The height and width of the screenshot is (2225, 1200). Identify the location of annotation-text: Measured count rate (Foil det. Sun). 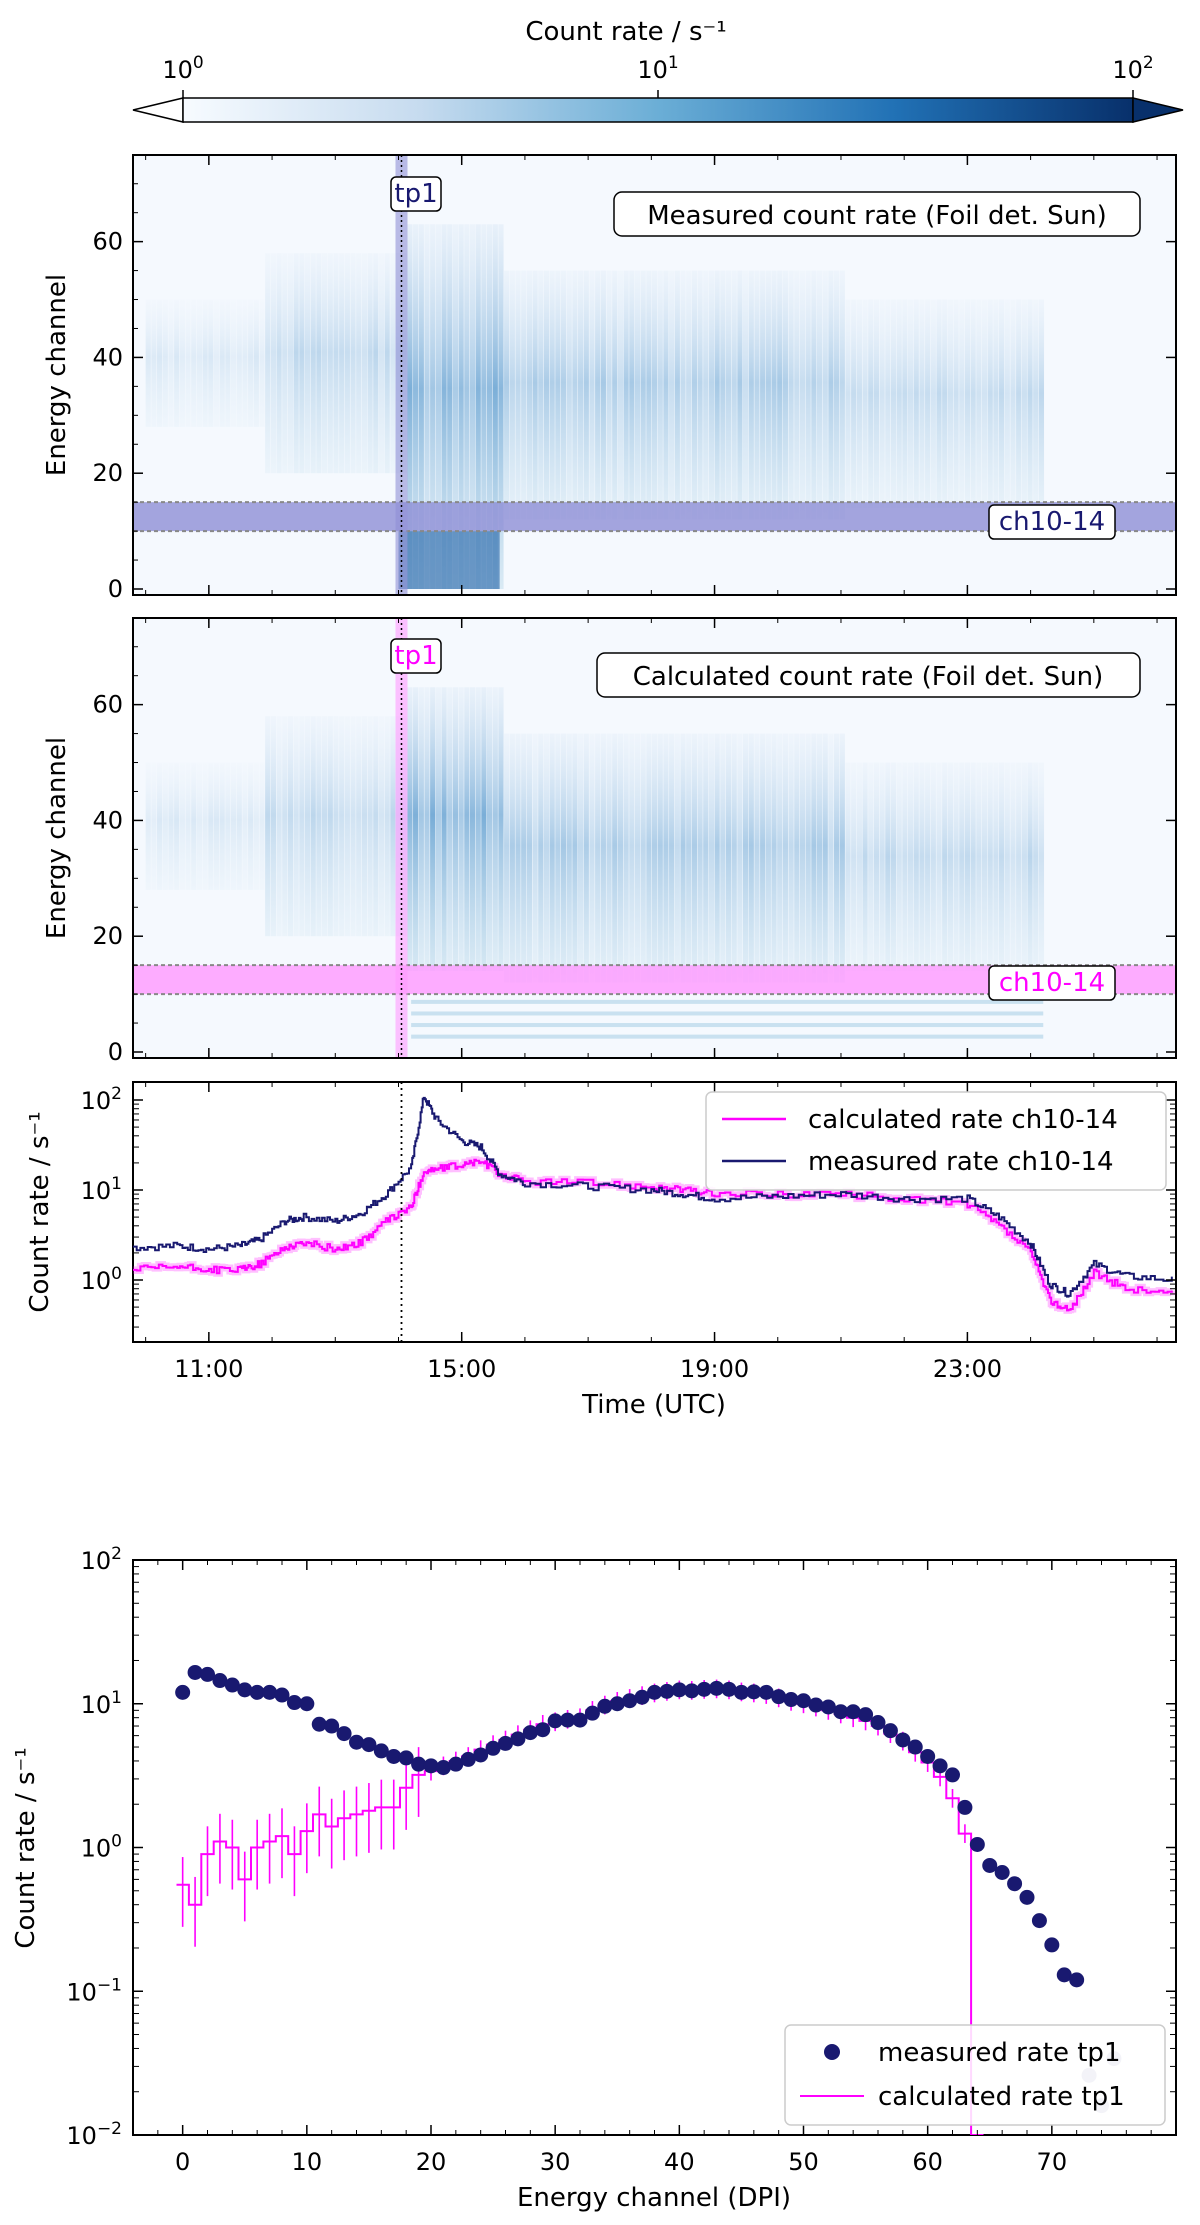
(877, 216).